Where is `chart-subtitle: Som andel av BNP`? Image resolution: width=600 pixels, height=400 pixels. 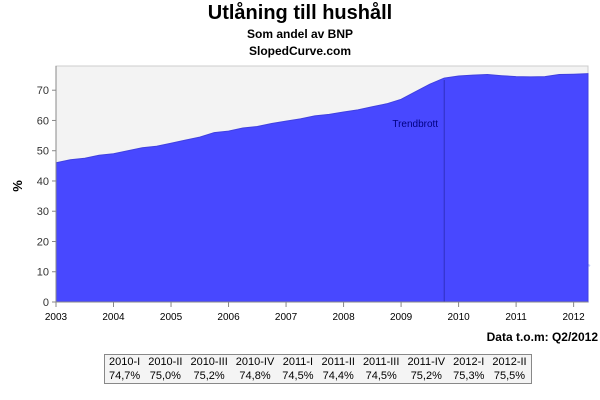
chart-subtitle: Som andel av BNP is located at coordinates (300, 34).